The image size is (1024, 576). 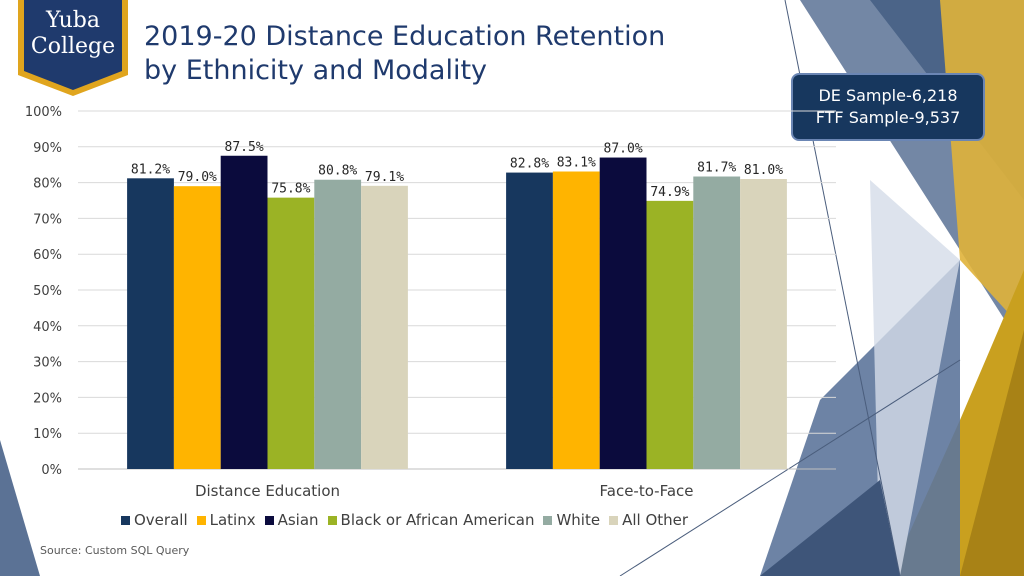 What do you see at coordinates (232, 520) in the screenshot?
I see `legend-label: Latinx` at bounding box center [232, 520].